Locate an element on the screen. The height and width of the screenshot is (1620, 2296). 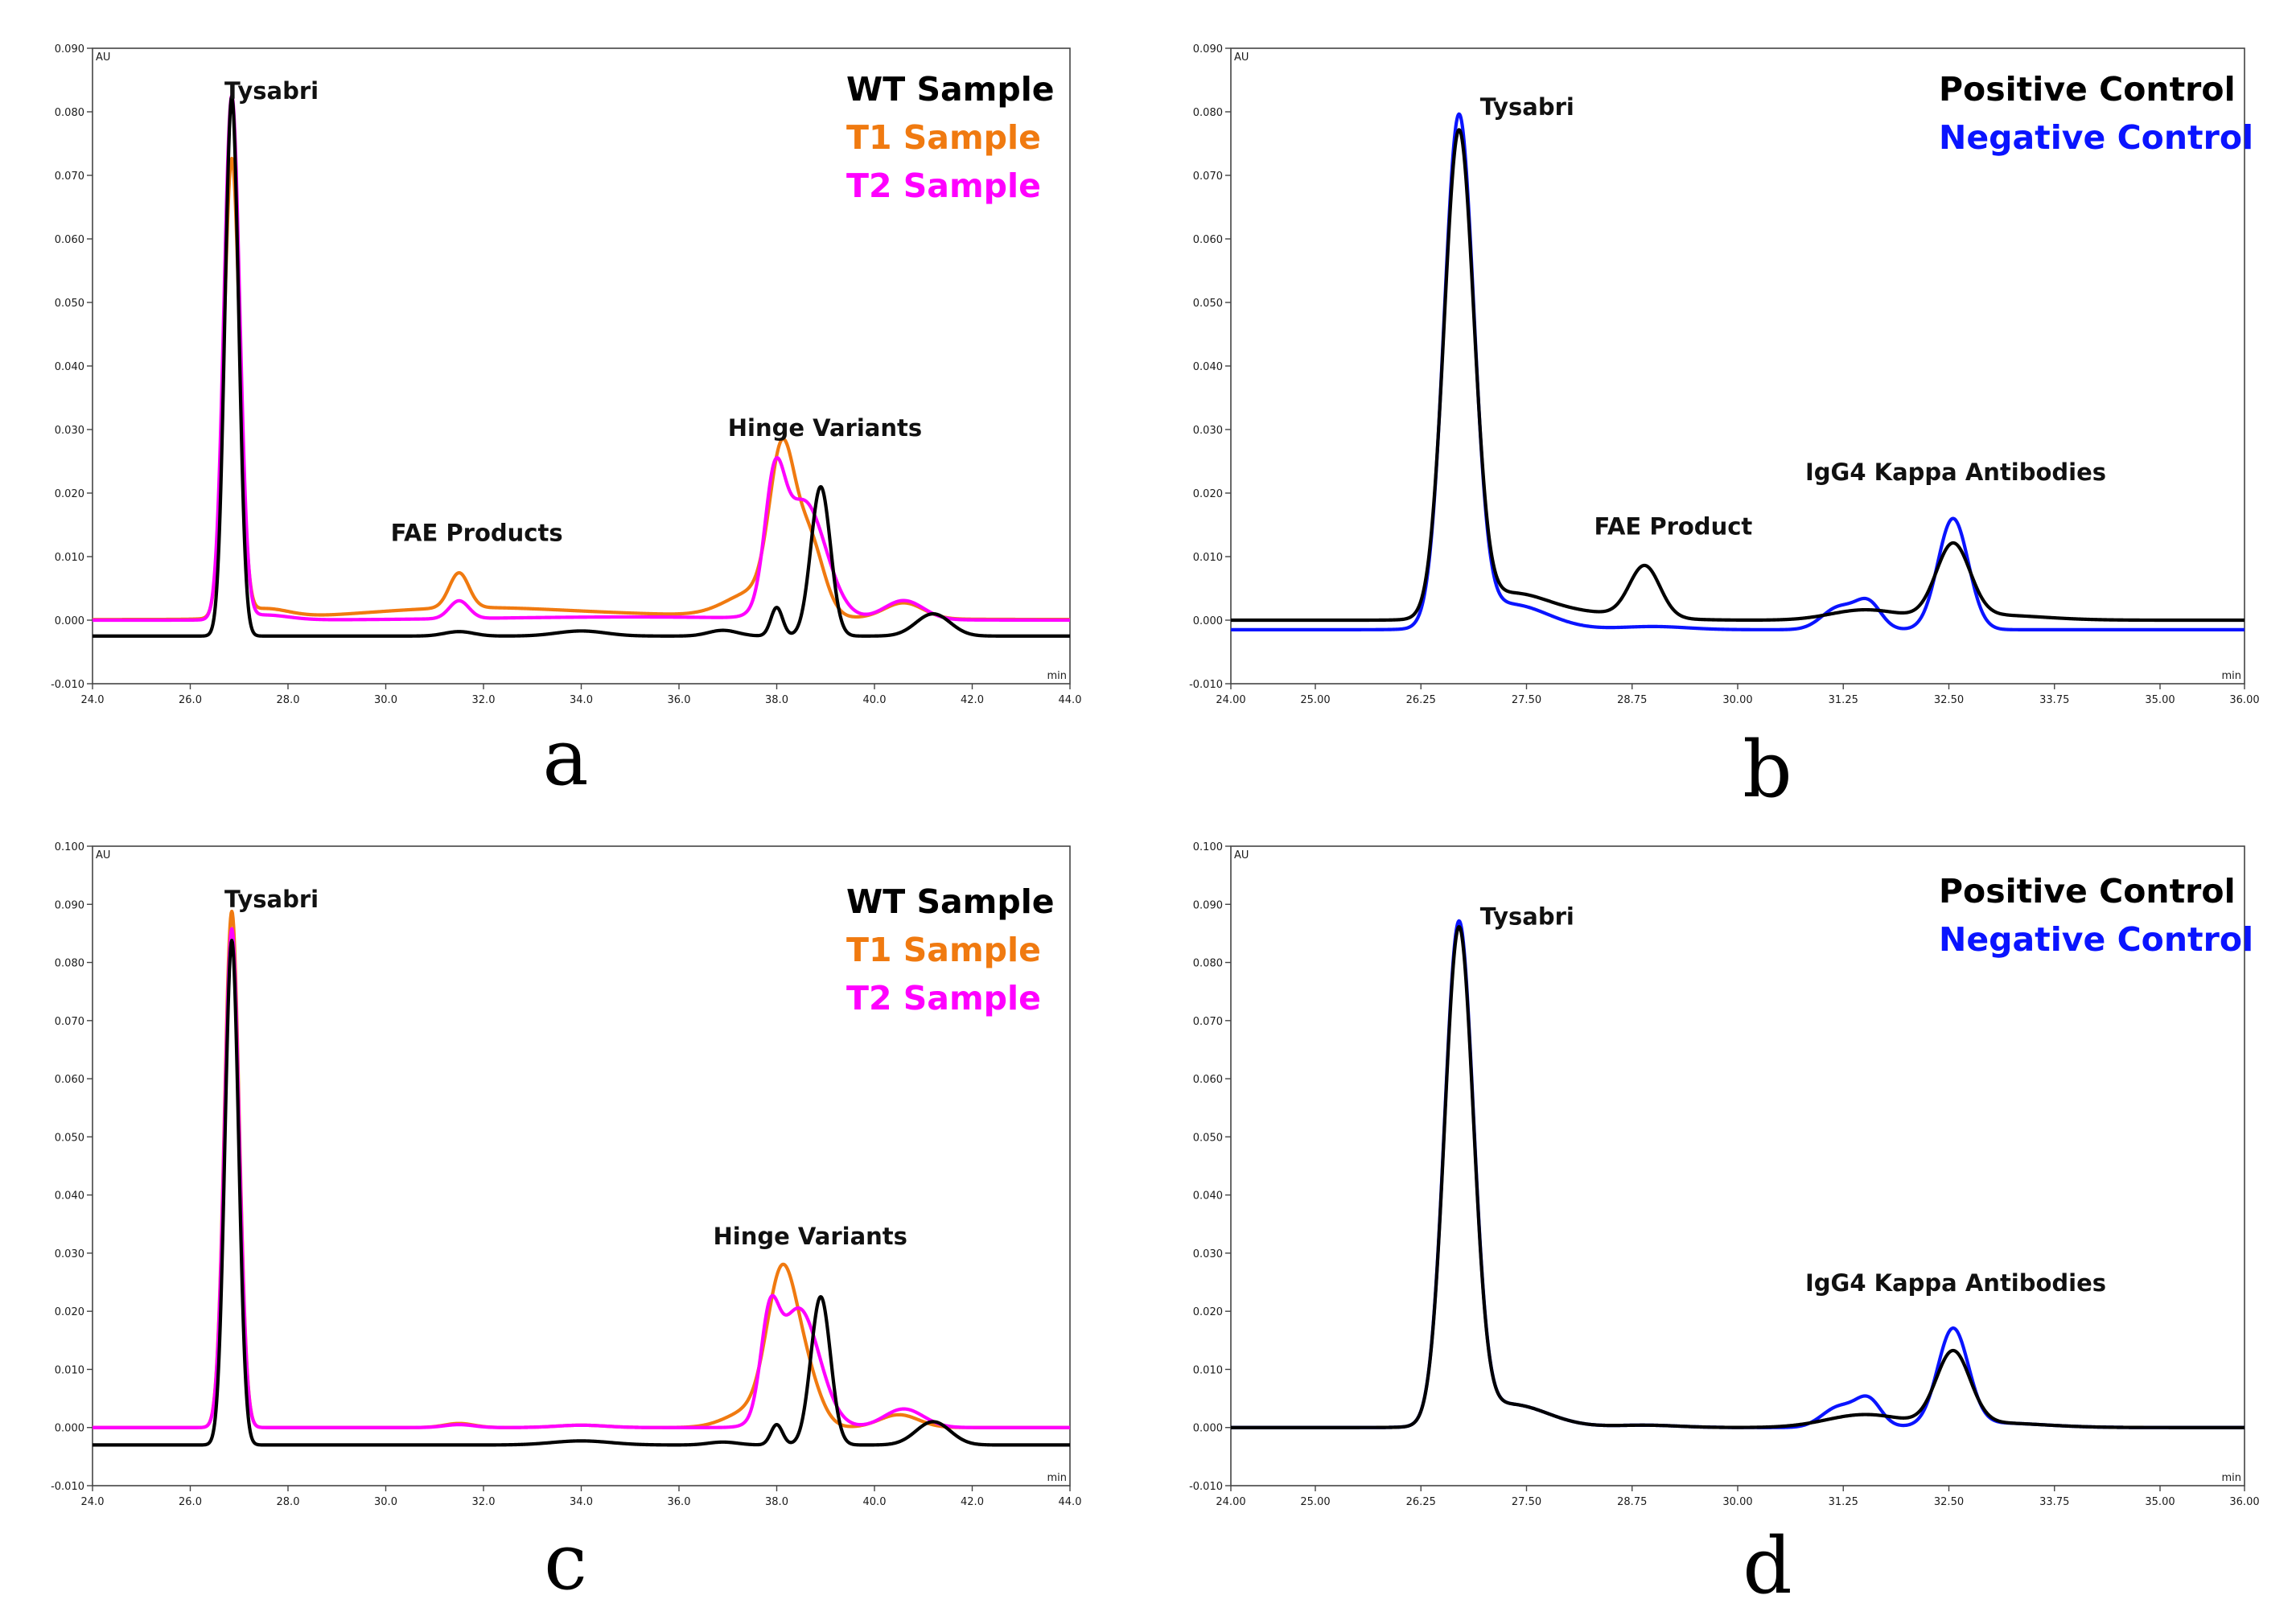
x-tick-label: 38.0 is located at coordinates (776, 1502).